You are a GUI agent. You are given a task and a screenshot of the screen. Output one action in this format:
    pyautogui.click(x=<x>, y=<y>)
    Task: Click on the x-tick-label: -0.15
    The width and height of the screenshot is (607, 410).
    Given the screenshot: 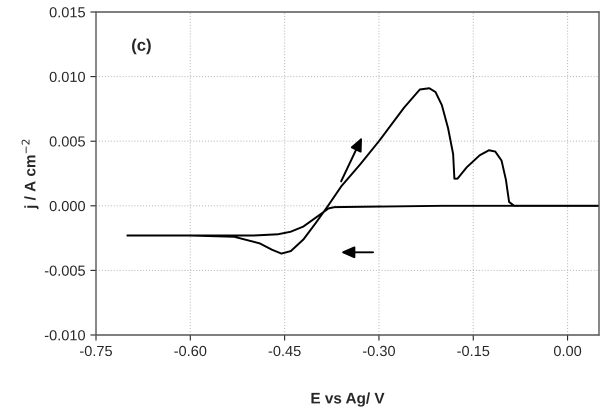 What is the action you would take?
    pyautogui.click(x=473, y=351)
    